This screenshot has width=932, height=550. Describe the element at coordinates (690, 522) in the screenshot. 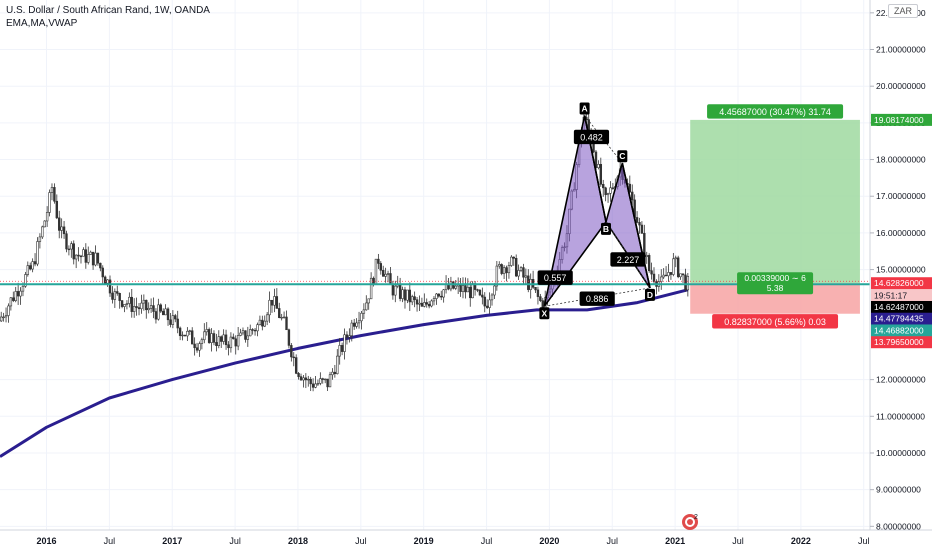

I see `tradingview-logo: 2` at that location.